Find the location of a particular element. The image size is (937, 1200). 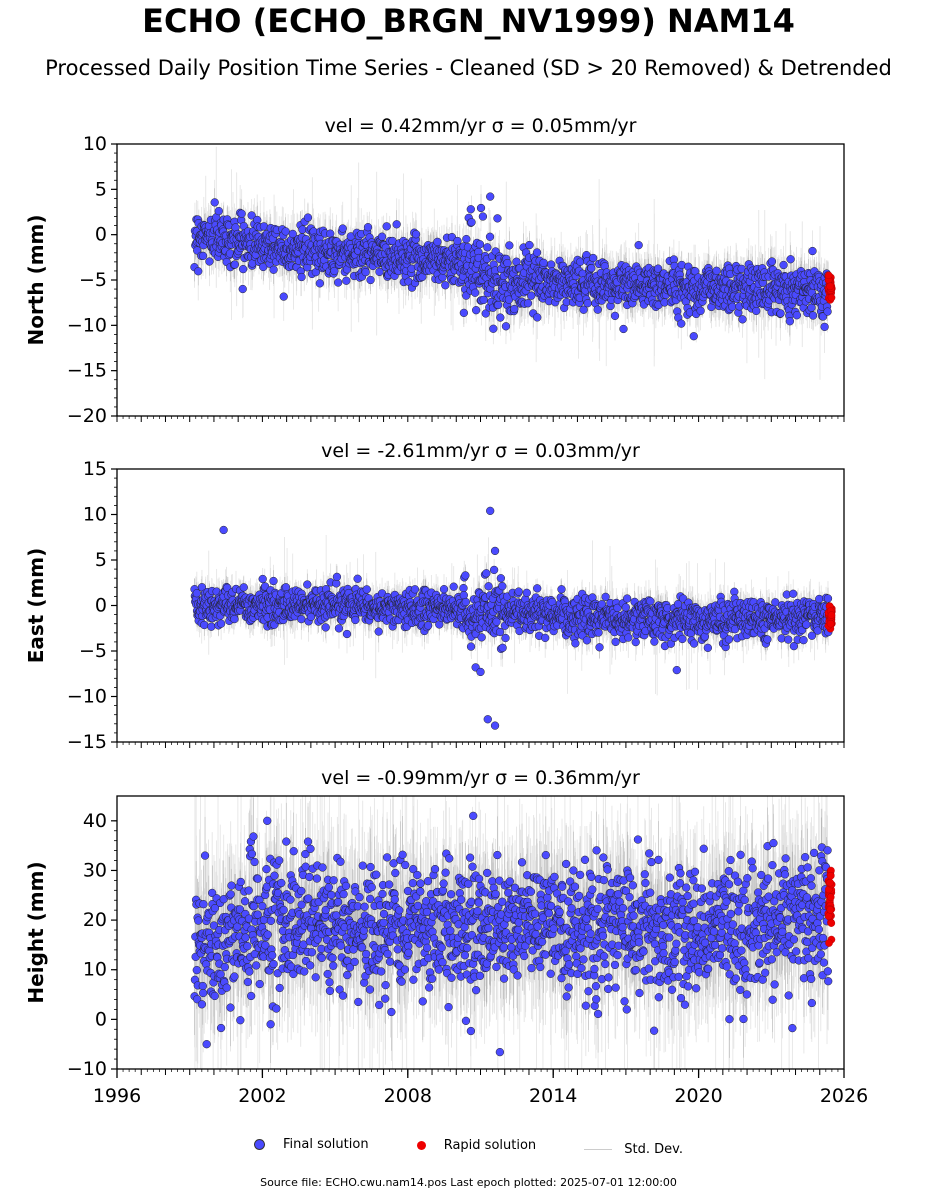

y-tick-label: 5 is located at coordinates (101, 189).